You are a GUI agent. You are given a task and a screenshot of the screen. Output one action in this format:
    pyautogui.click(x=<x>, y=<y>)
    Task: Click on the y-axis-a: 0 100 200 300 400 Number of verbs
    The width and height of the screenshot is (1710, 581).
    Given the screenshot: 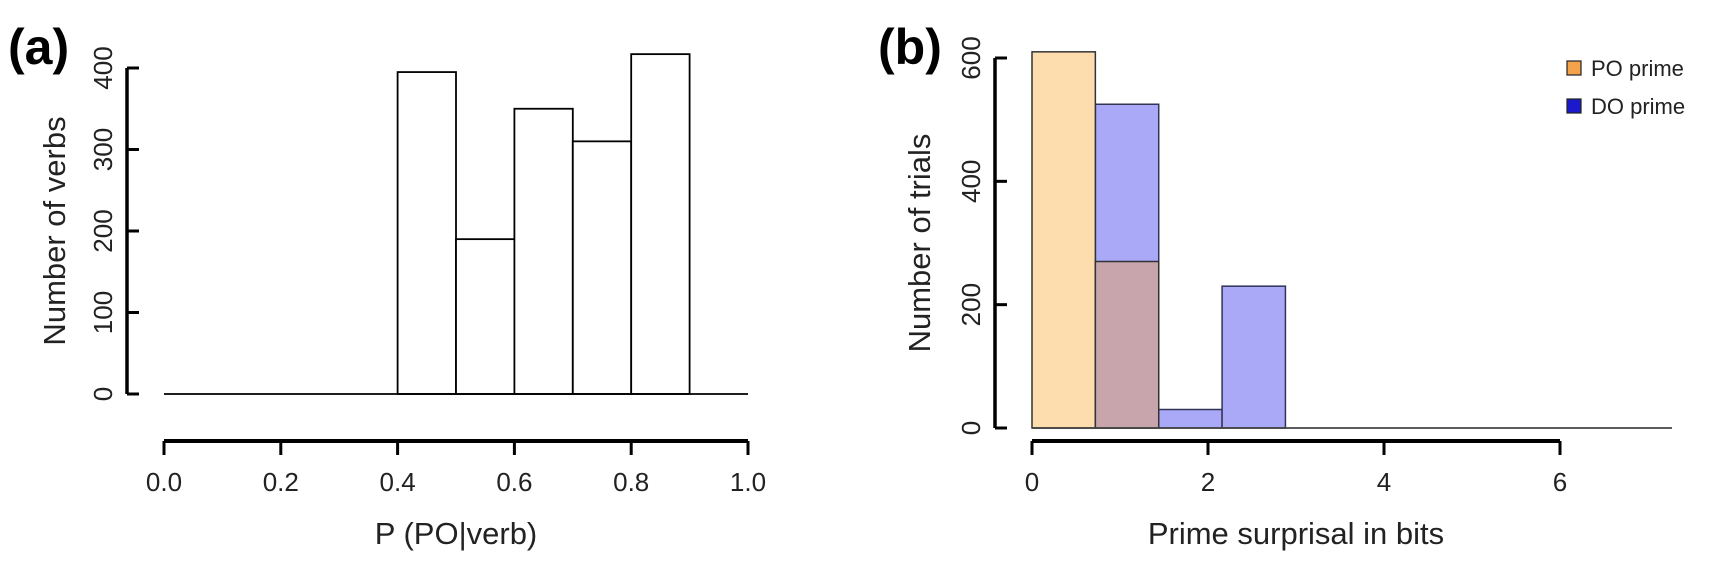 What is the action you would take?
    pyautogui.click(x=88, y=223)
    